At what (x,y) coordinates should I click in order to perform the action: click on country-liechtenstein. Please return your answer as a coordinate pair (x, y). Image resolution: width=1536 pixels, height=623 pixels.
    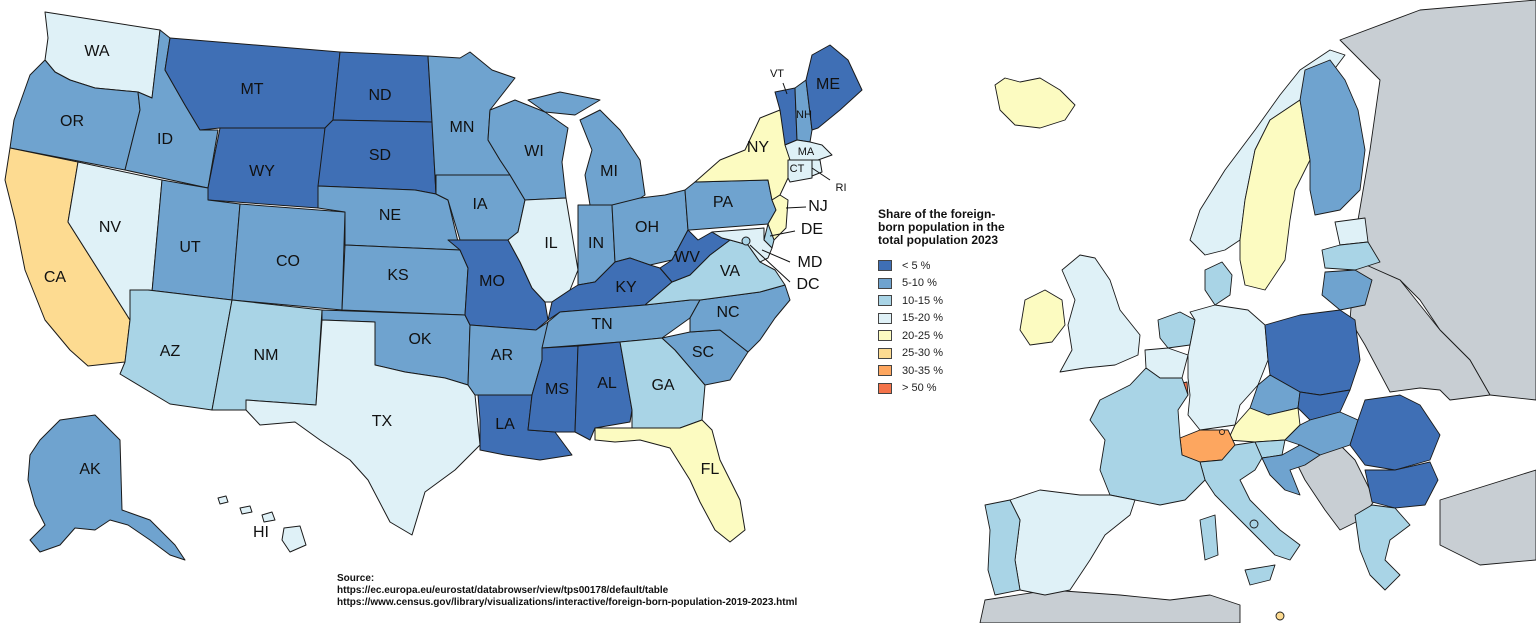
    Looking at the image, I should click on (1222, 432).